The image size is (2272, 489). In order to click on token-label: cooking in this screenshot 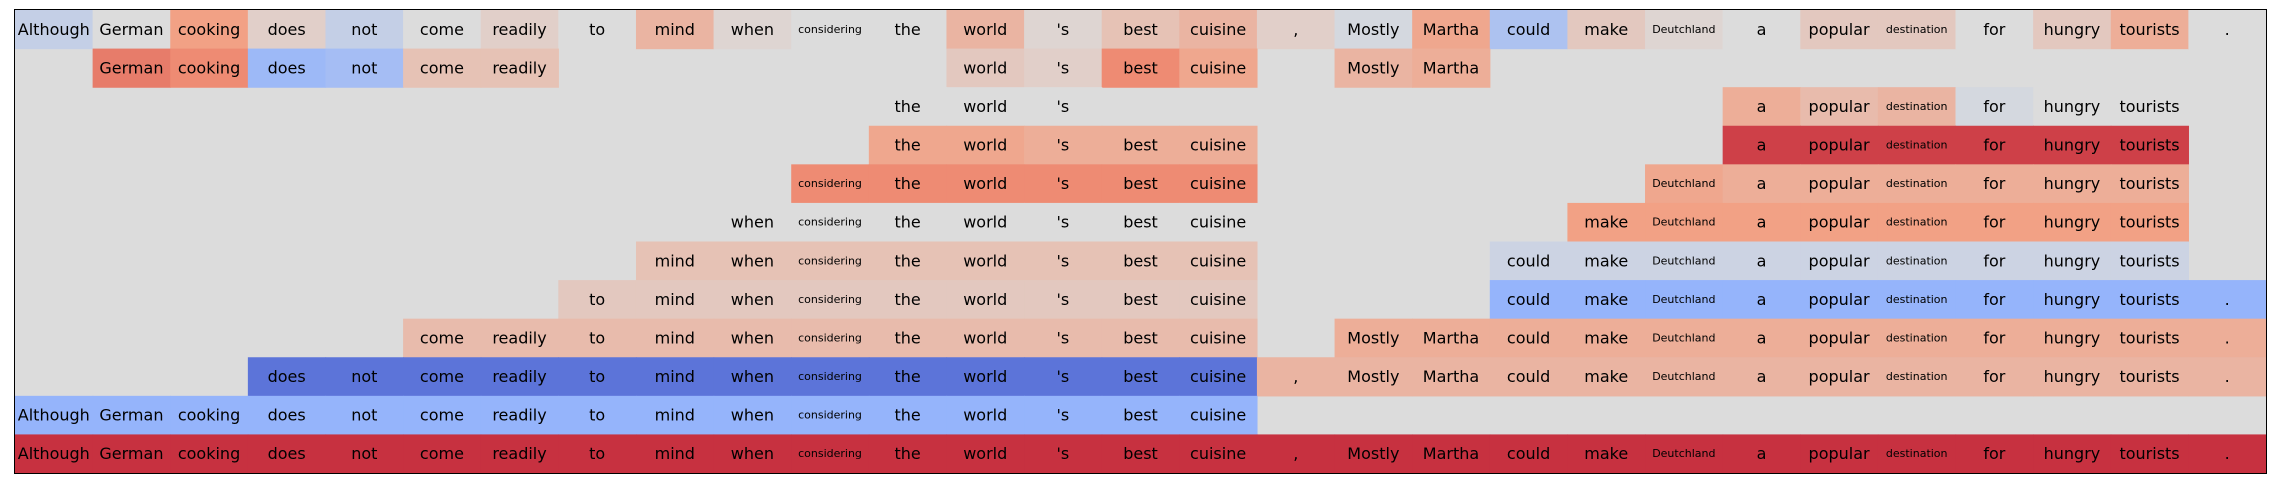, I will do `click(209, 67)`.